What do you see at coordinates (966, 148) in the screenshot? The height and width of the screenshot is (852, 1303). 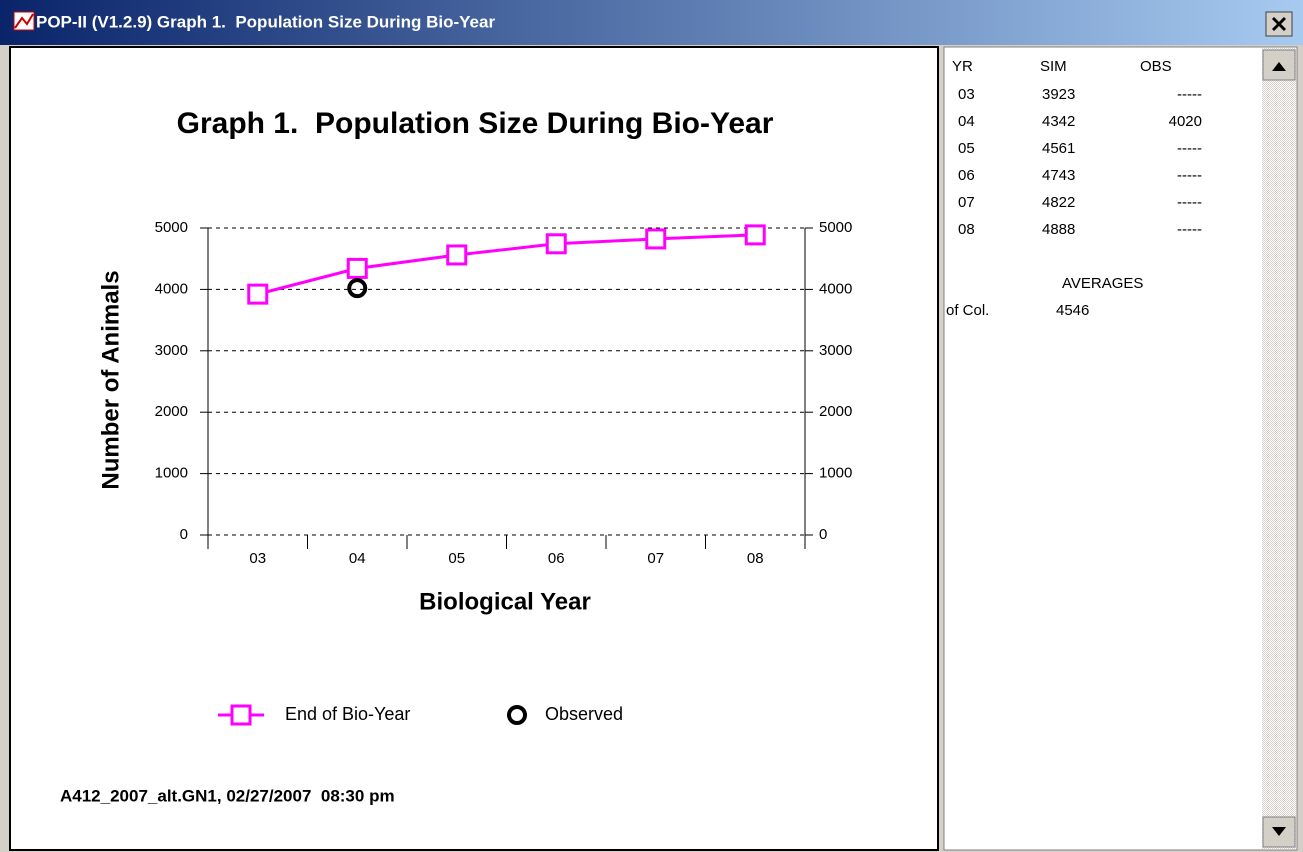 I see `table-cell: 05` at bounding box center [966, 148].